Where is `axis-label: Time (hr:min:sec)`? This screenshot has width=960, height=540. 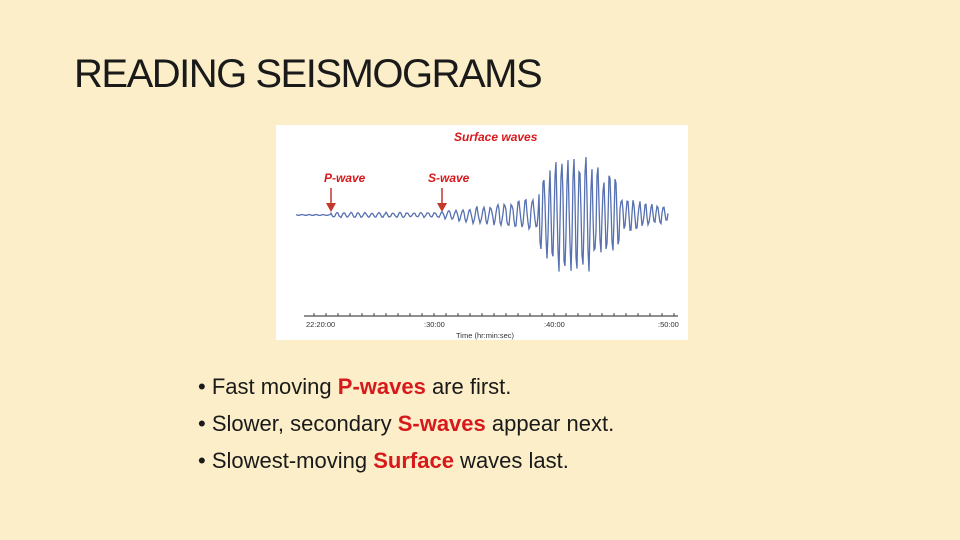
axis-label: Time (hr:min:sec) is located at coordinates (485, 335).